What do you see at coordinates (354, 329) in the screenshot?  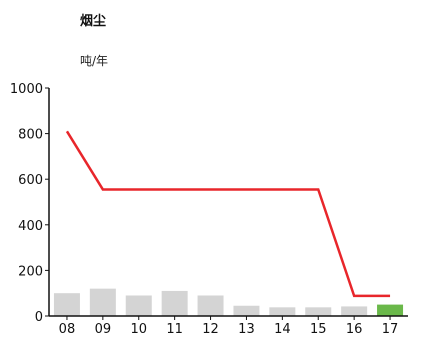 I see `x-tick-label: 16` at bounding box center [354, 329].